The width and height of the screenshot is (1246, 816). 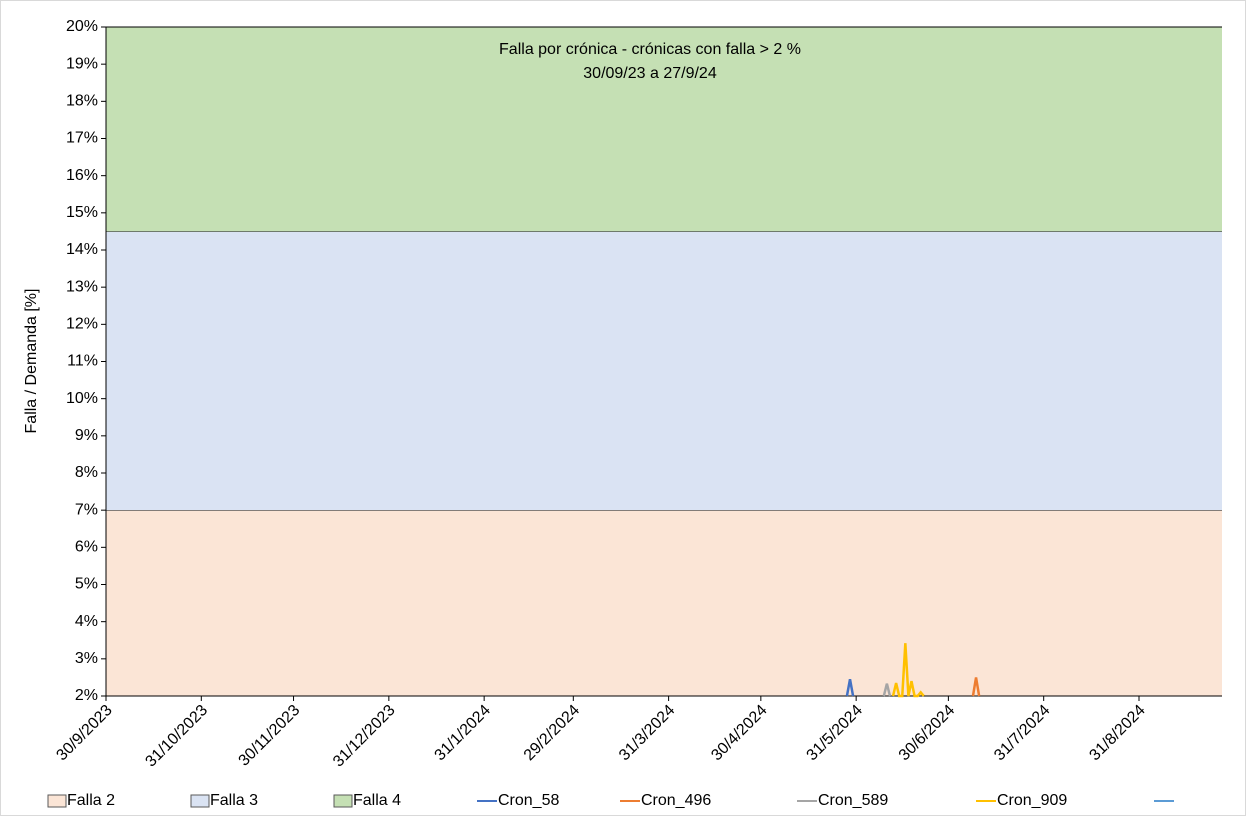 I want to click on y-tick-label: 3%, so click(x=86, y=658).